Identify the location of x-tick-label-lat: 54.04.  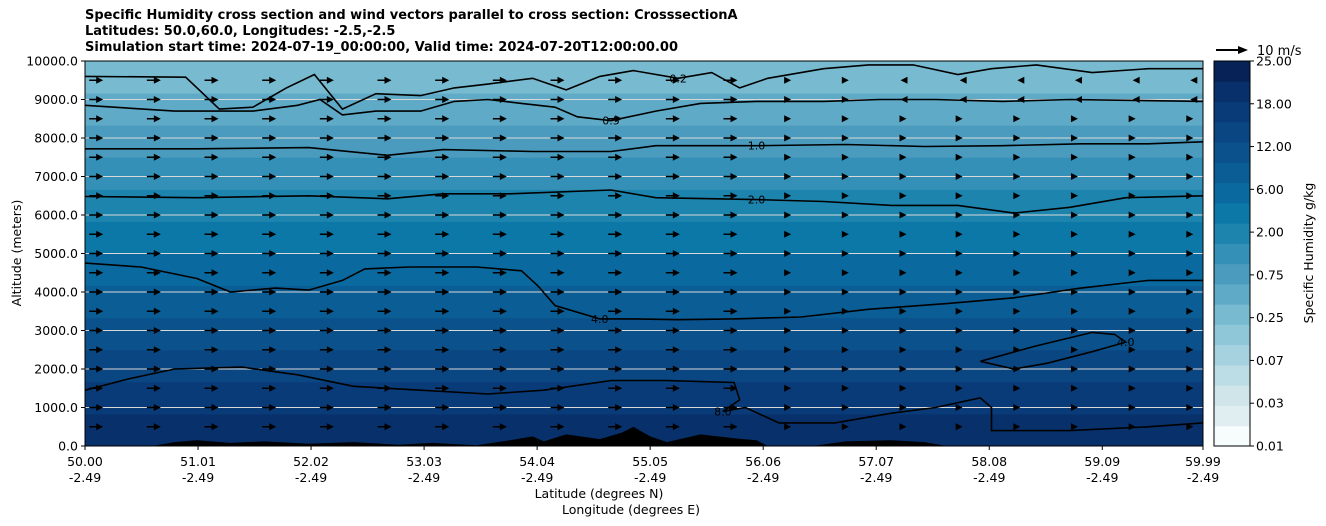
(537, 461).